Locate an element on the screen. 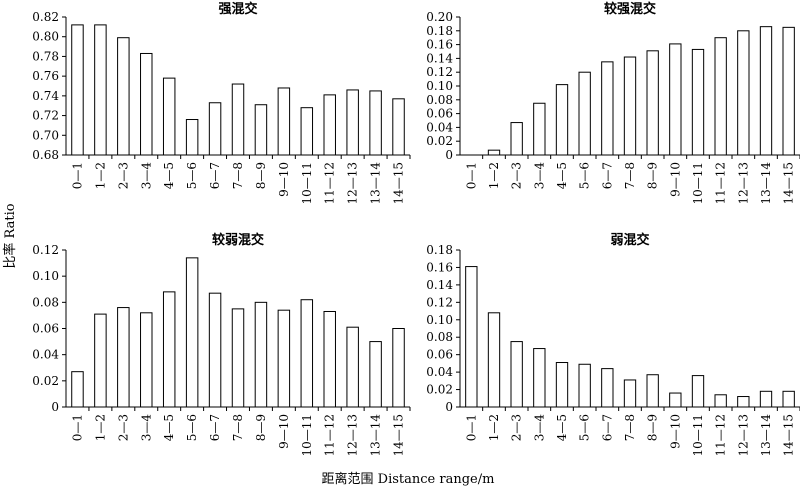  x-tick-label: 12—13 is located at coordinates (353, 183).